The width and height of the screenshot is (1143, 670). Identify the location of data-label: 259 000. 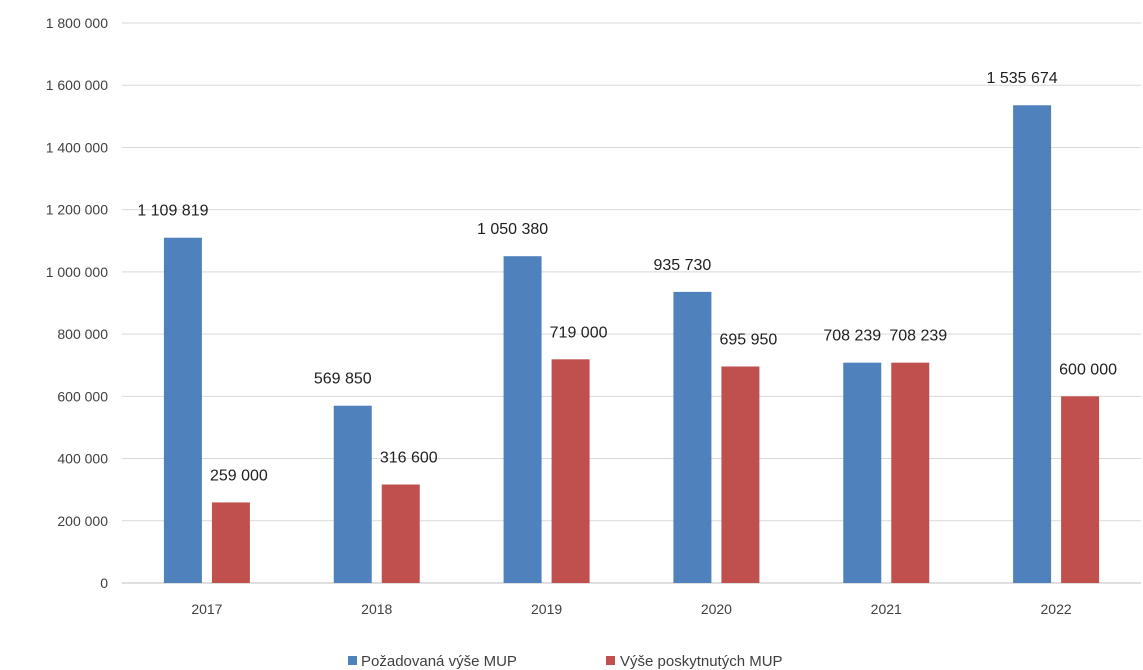
(239, 475).